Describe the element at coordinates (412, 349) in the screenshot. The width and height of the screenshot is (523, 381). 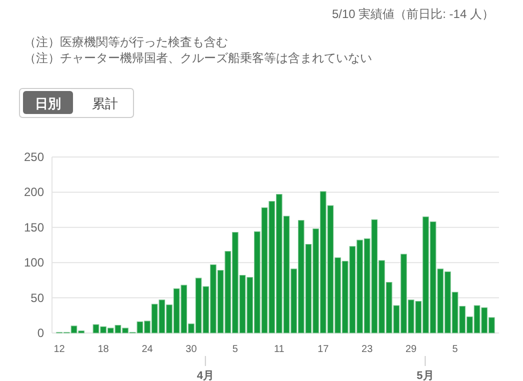
I see `x-tick-label: 29` at that location.